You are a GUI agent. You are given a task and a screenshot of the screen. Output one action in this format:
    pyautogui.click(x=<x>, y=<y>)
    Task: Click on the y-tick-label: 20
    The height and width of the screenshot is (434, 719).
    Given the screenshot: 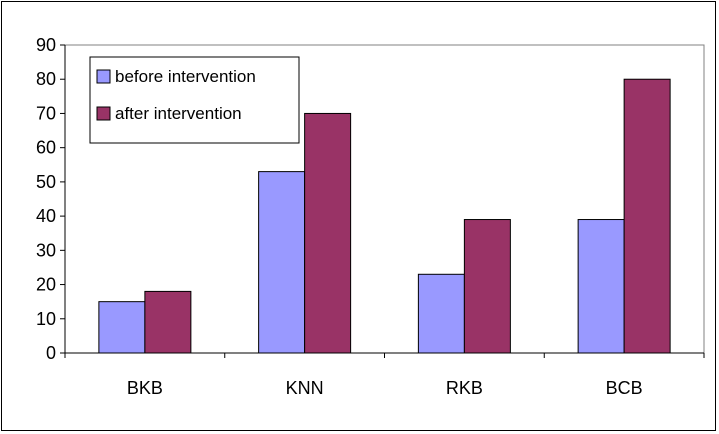 What is the action you would take?
    pyautogui.click(x=46, y=285)
    